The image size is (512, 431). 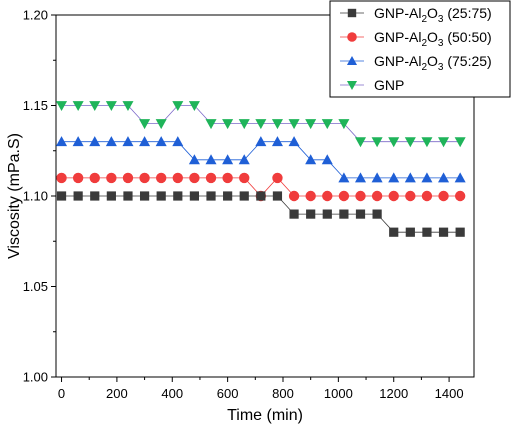 What do you see at coordinates (35, 105) in the screenshot?
I see `y-tick-label: 1.15` at bounding box center [35, 105].